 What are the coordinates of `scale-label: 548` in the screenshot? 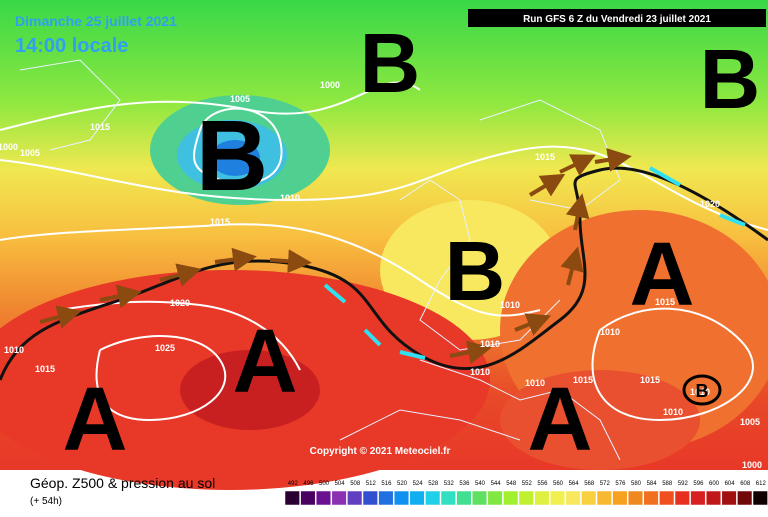 It's located at (511, 484).